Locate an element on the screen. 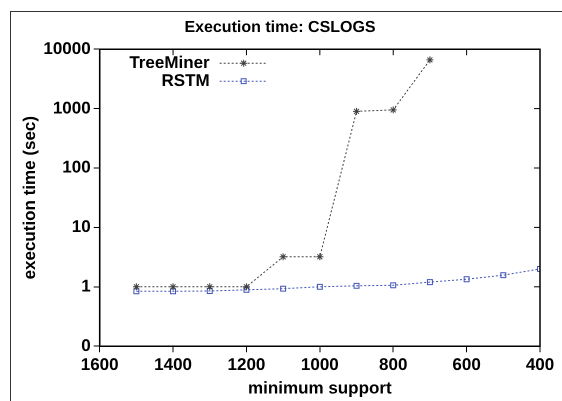 The width and height of the screenshot is (562, 401). y-tick-label: 1000 is located at coordinates (71, 108).